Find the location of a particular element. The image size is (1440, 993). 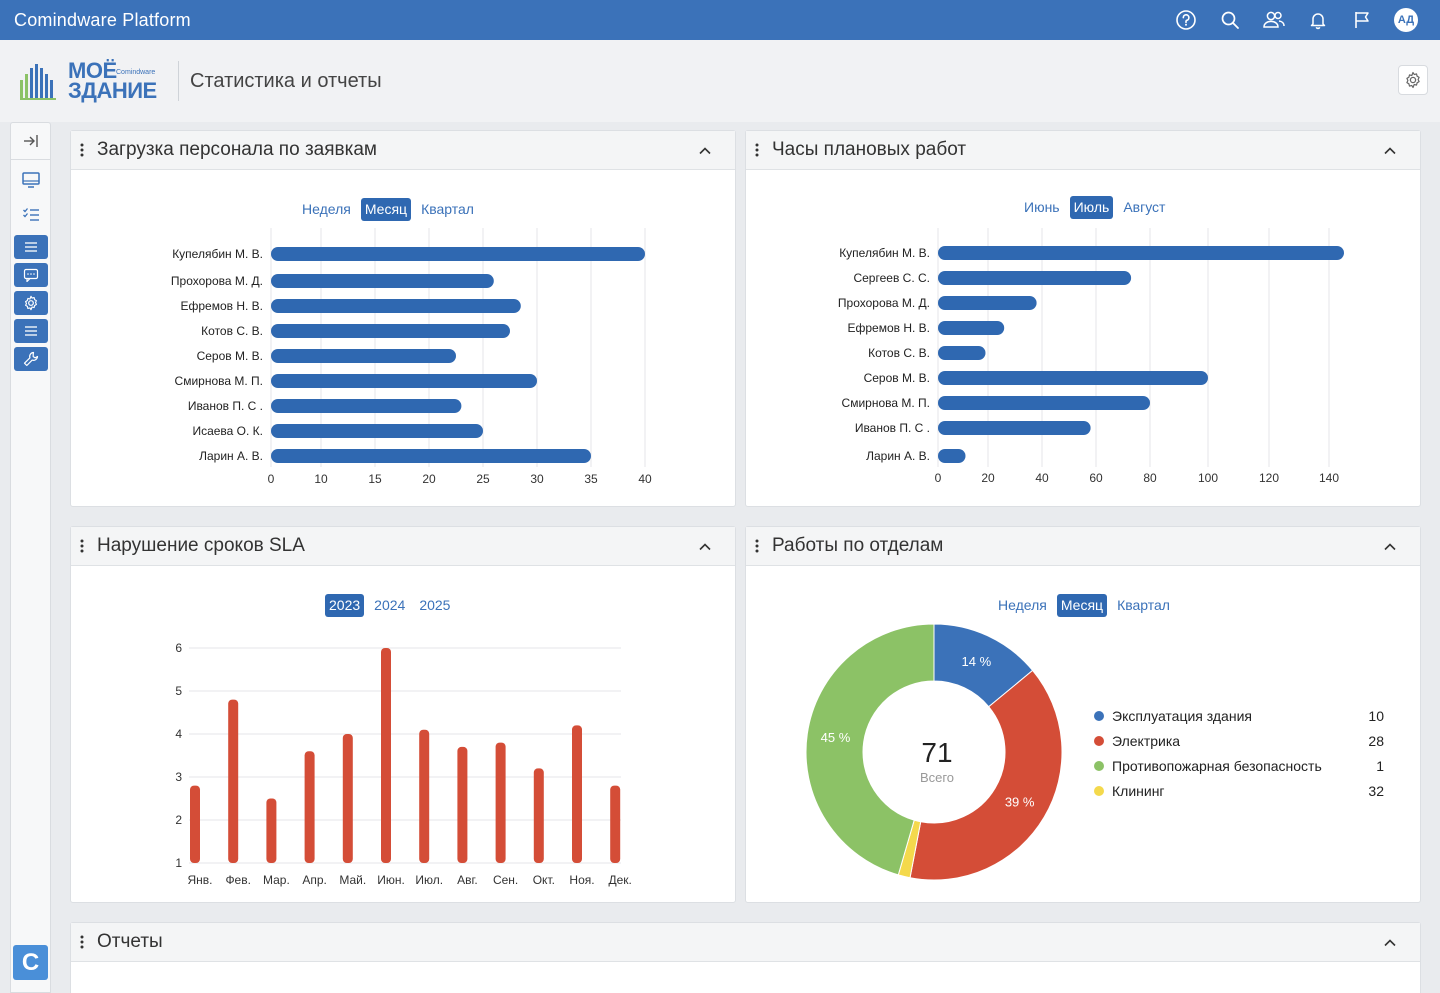

chat-icon is located at coordinates (31, 275).